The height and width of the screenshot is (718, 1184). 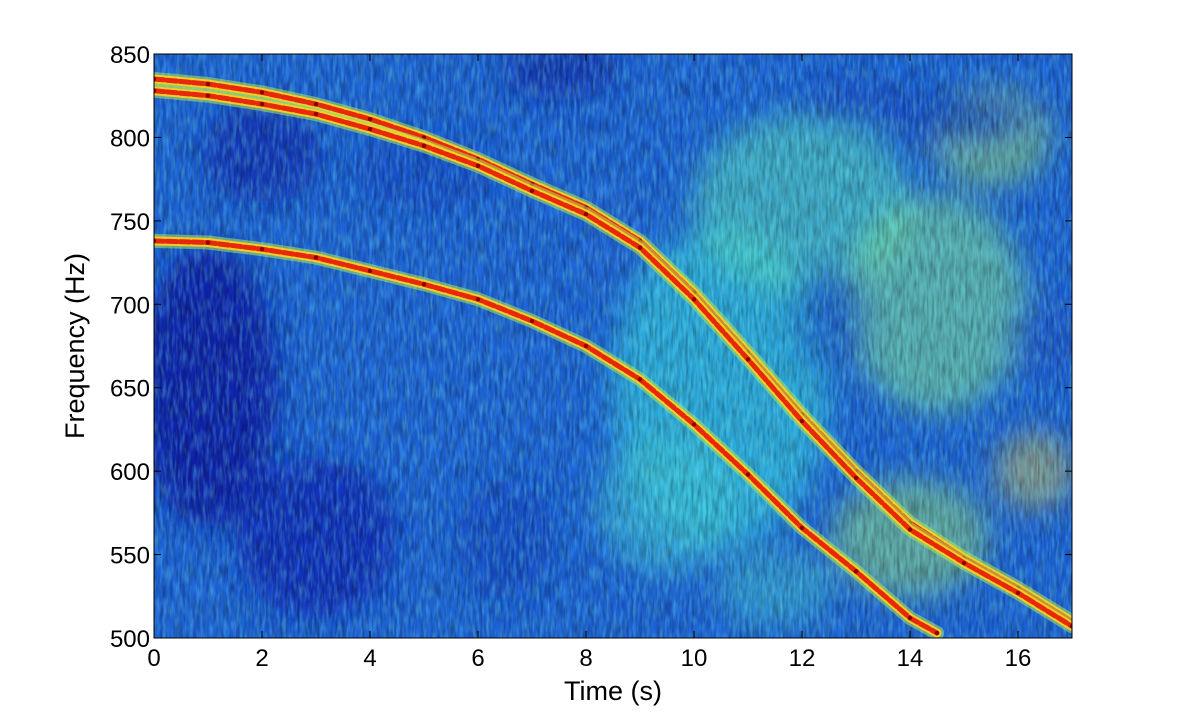 What do you see at coordinates (369, 658) in the screenshot?
I see `x-tick-label-4: 4` at bounding box center [369, 658].